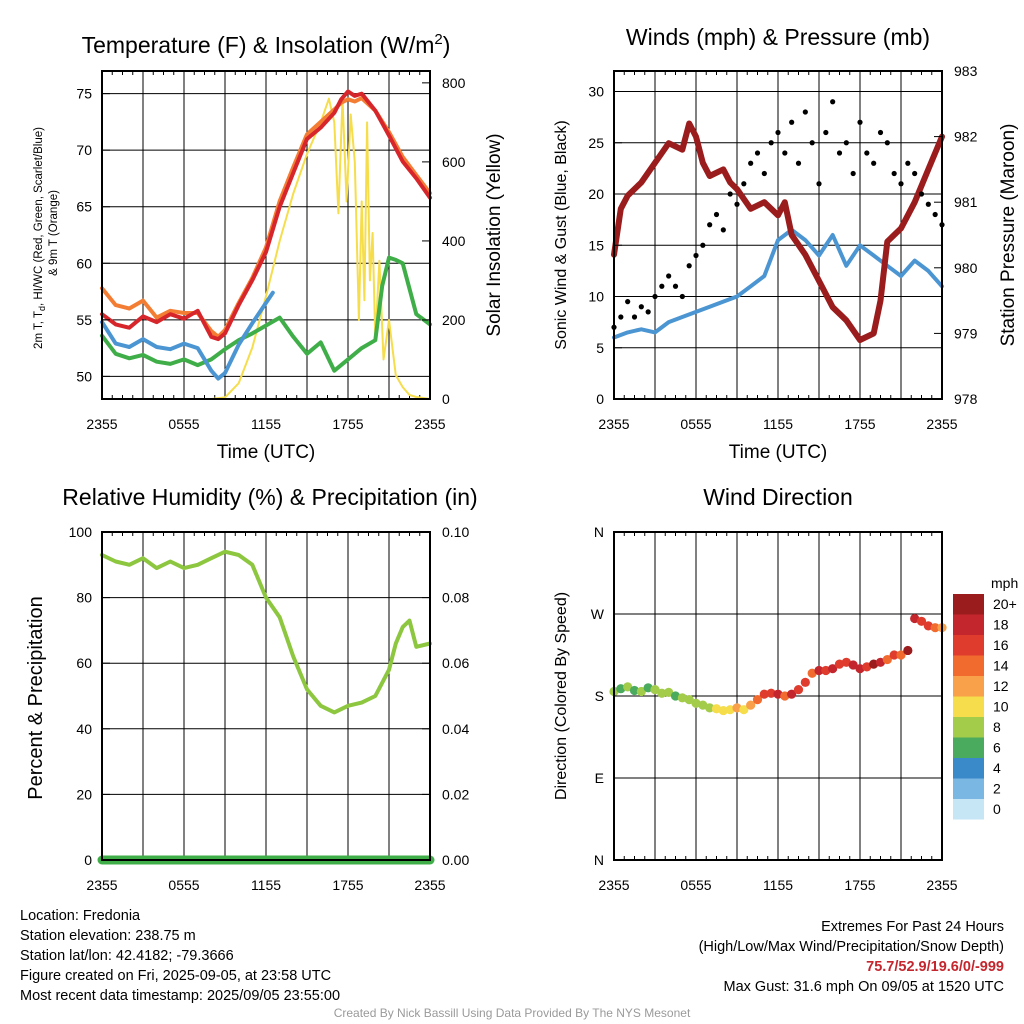 This screenshot has width=1024, height=1024. What do you see at coordinates (778, 231) in the screenshot?
I see `series-line-station-pressure` at bounding box center [778, 231].